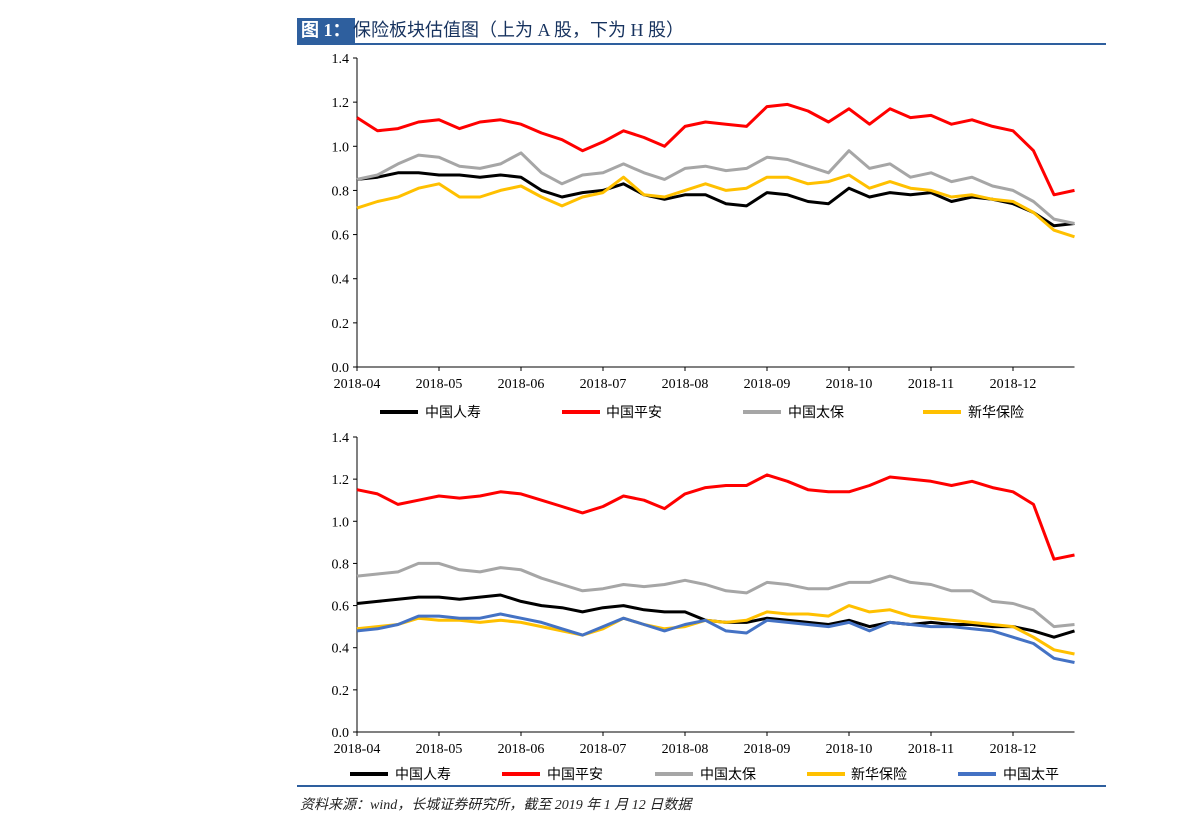 The height and width of the screenshot is (832, 1191). I want to click on figure-title: 保险板块估值图（上为 A 股，下为 H 股）, so click(519, 30).